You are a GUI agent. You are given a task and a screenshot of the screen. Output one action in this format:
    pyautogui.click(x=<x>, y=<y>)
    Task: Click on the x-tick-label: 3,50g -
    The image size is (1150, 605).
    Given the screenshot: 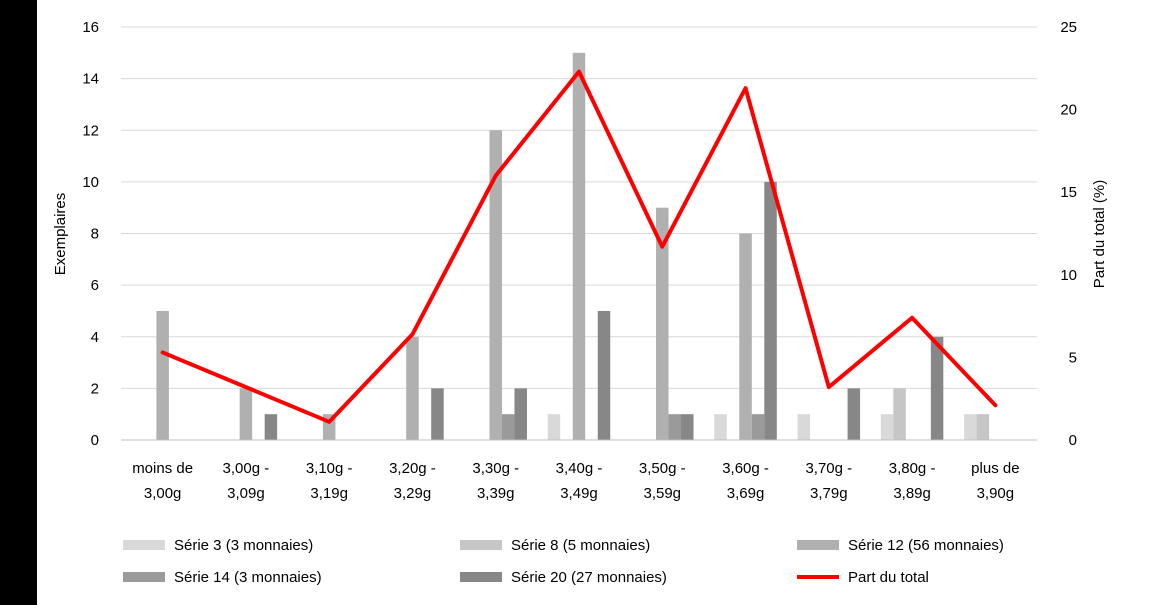 What is the action you would take?
    pyautogui.click(x=662, y=468)
    